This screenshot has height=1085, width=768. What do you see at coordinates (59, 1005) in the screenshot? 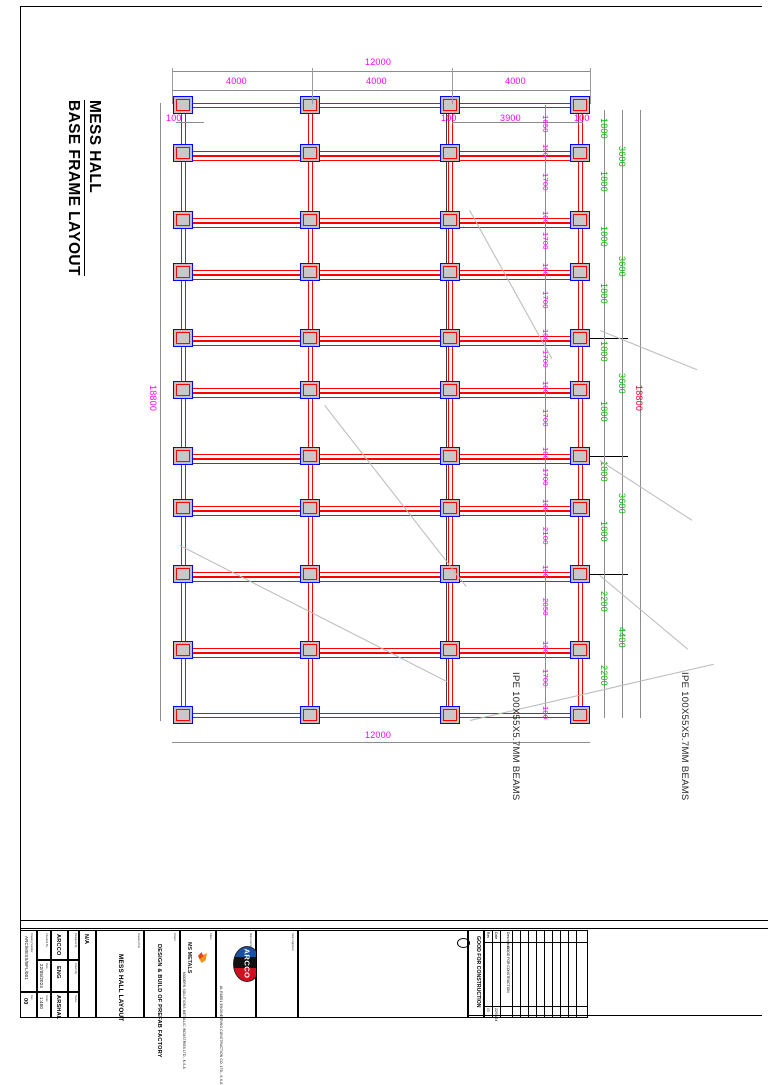
I see `tb-cell-drawn-by` at bounding box center [59, 1005].